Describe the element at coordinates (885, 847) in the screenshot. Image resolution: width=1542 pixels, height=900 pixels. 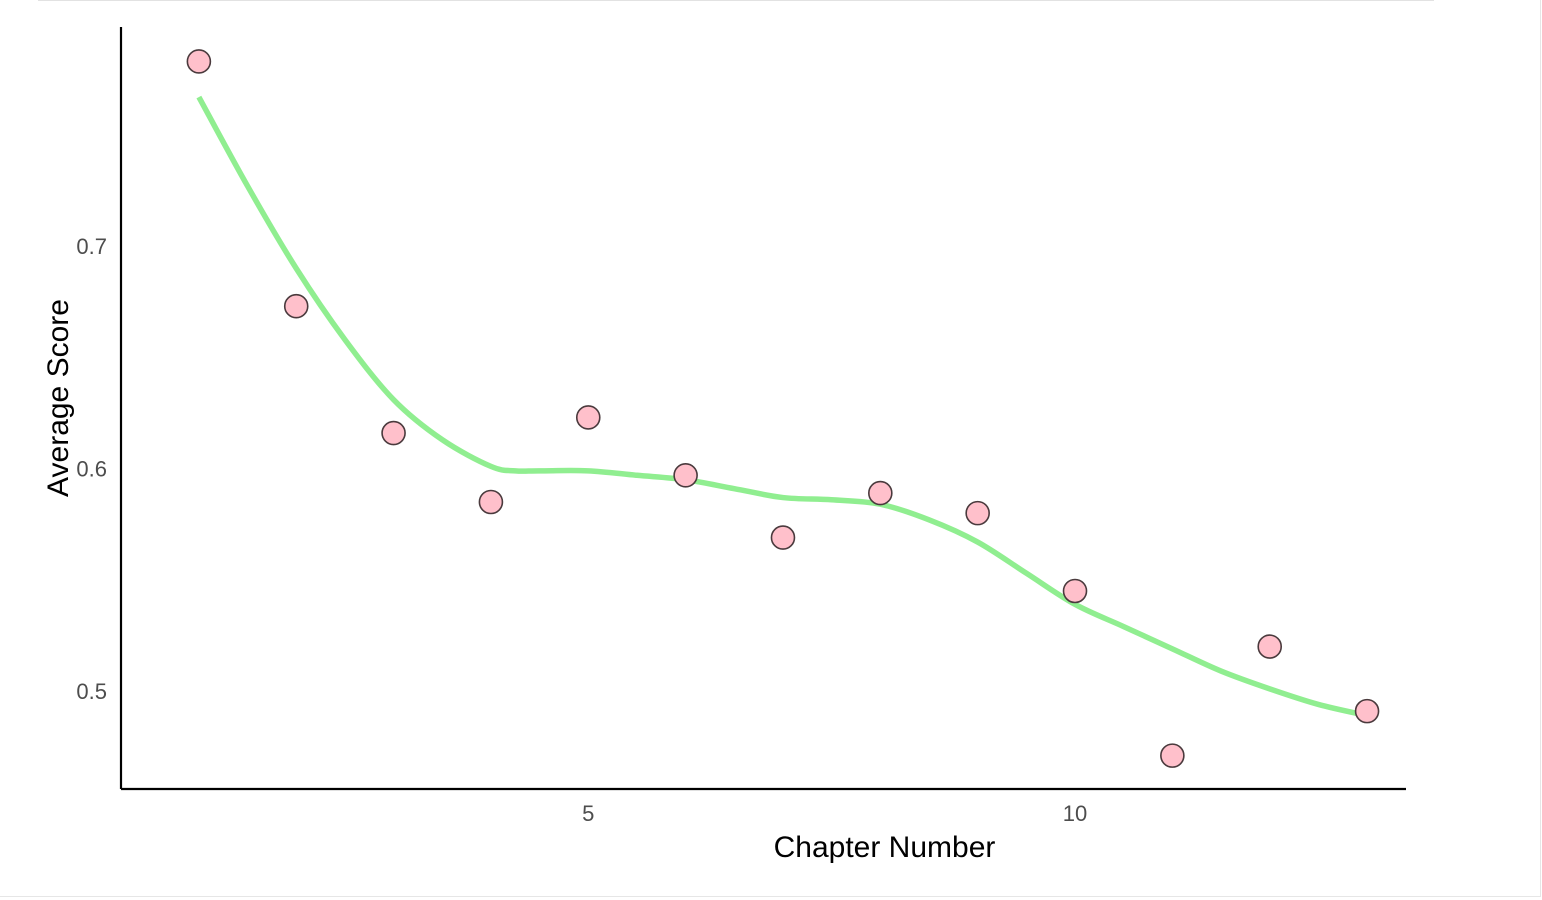
I see `x-axis-title: Chapter Number` at that location.